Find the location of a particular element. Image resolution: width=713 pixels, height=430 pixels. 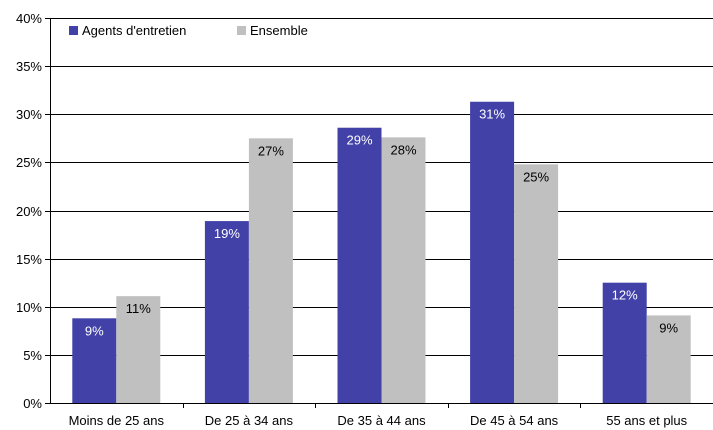

y-tick-label: 0% is located at coordinates (32, 403).